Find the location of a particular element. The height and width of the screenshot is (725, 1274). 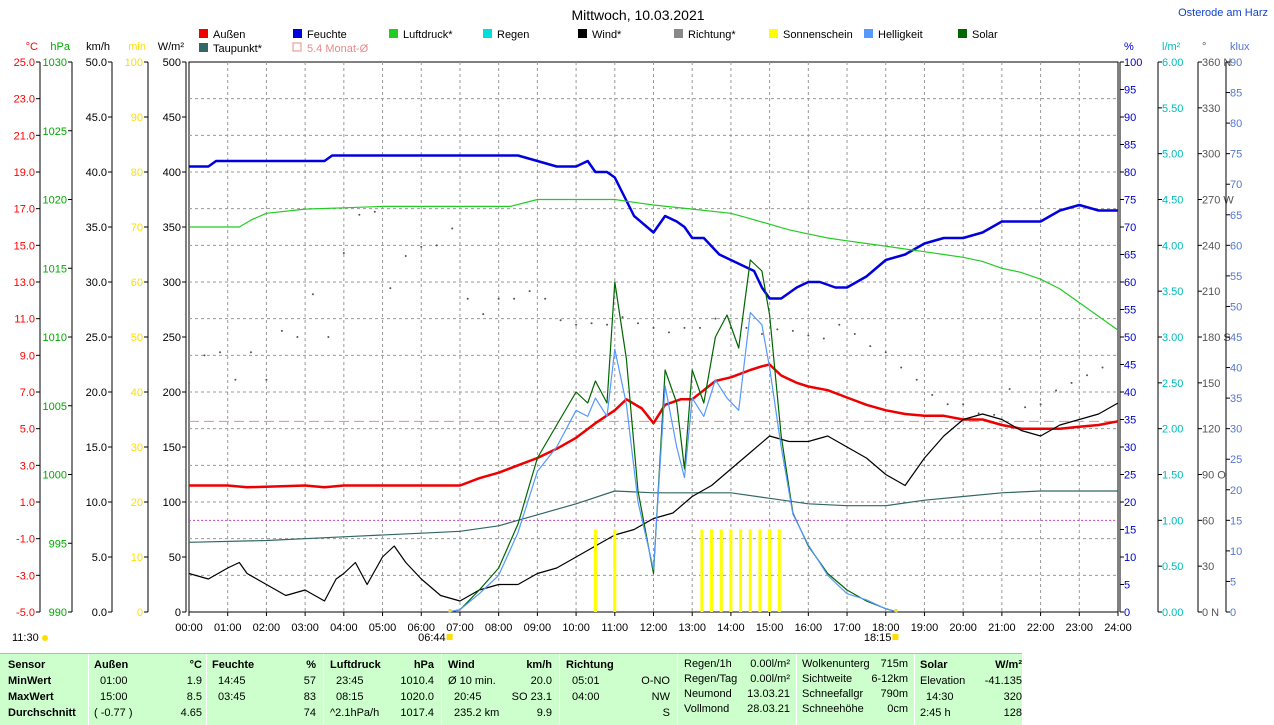

sunset-label: 18:15 is located at coordinates (878, 638).